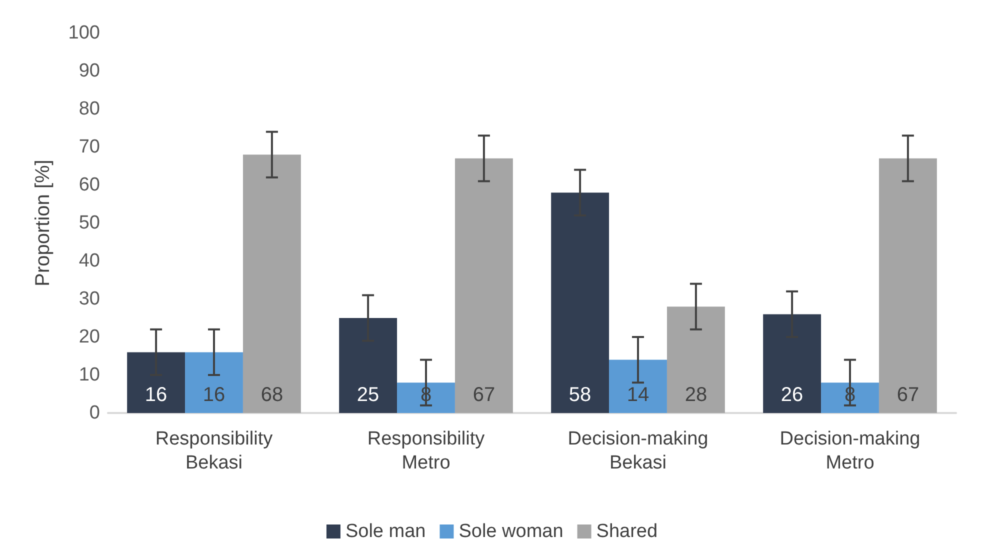 The height and width of the screenshot is (556, 984). I want to click on y-tick-label: 0, so click(94, 413).